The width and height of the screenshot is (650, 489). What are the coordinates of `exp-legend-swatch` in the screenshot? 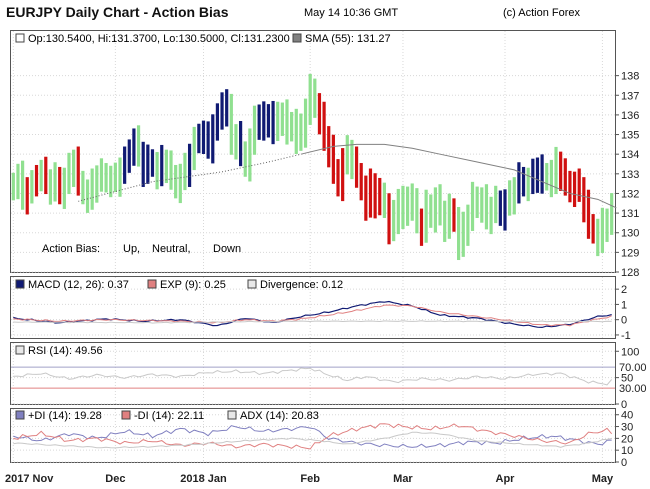 It's located at (152, 284).